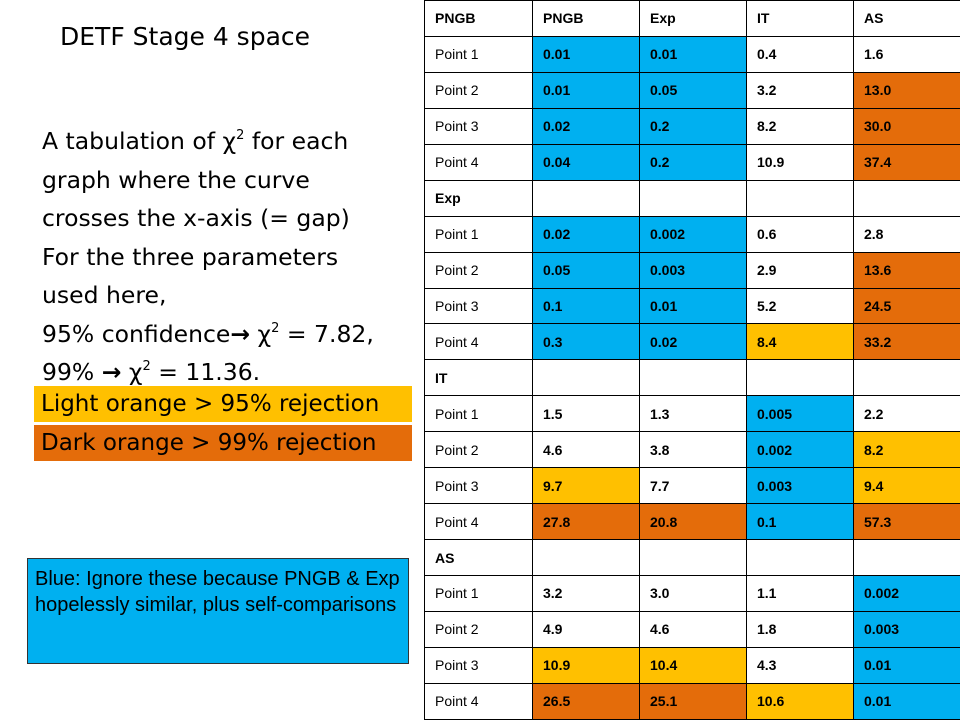 The width and height of the screenshot is (960, 720). I want to click on value-cell: 0.2, so click(693, 126).